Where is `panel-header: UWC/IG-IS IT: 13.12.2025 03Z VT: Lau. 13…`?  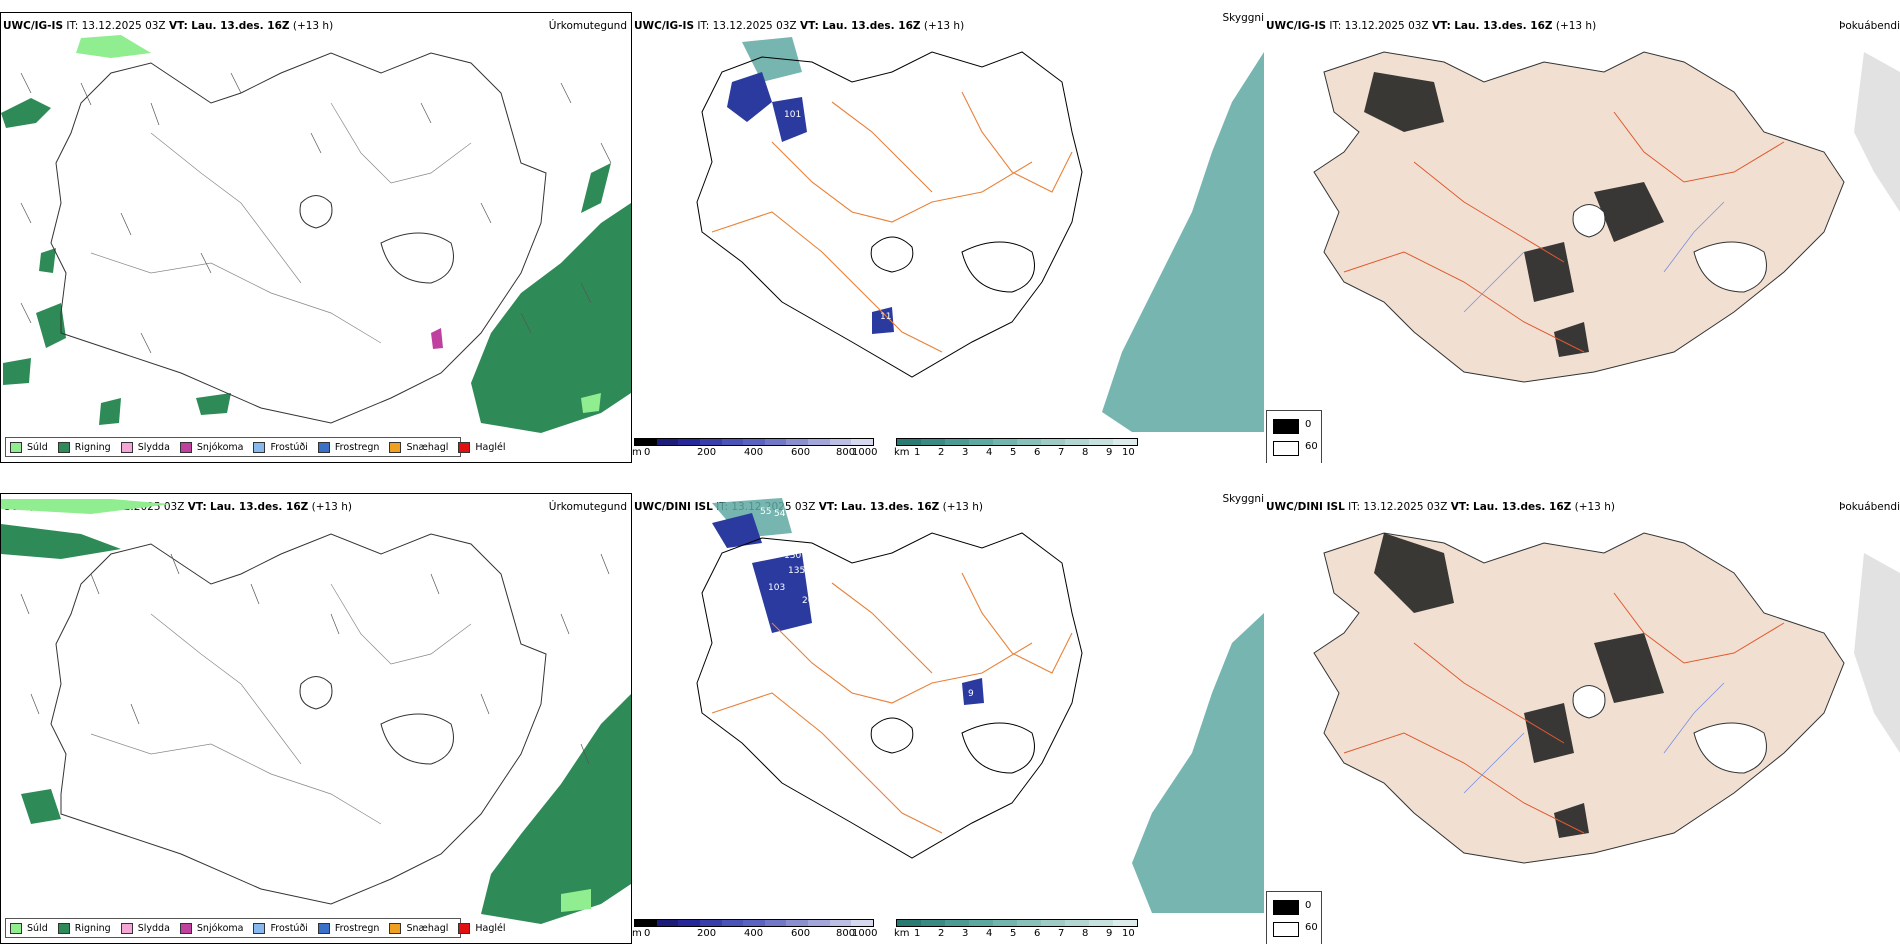 panel-header: UWC/IG-IS IT: 13.12.2025 03Z VT: Lau. 13… is located at coordinates (799, 26).